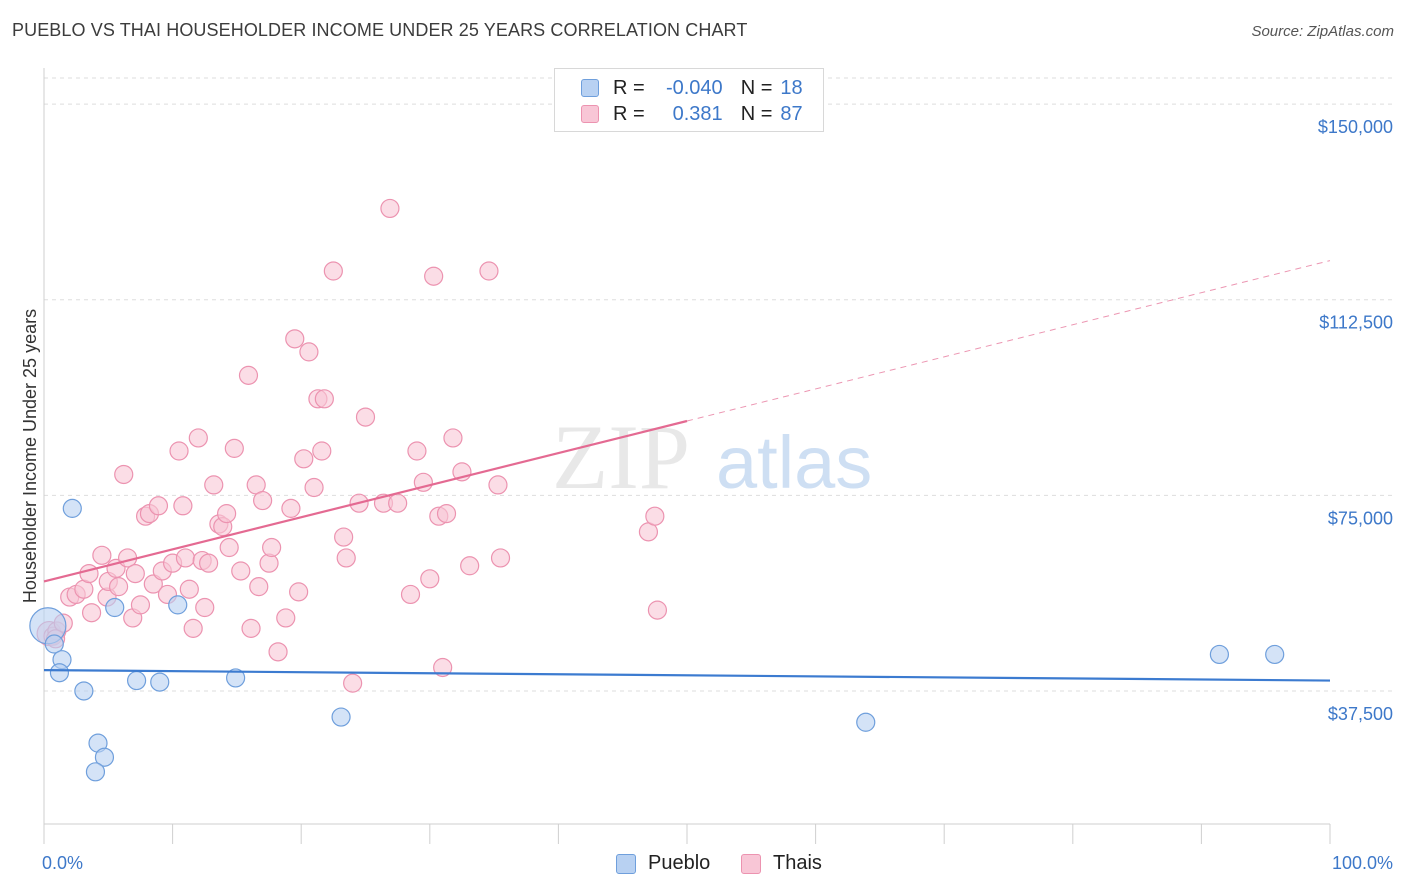 The height and width of the screenshot is (892, 1406). I want to click on legend-row-thais: R = 0.381 N = 87, so click(692, 114).